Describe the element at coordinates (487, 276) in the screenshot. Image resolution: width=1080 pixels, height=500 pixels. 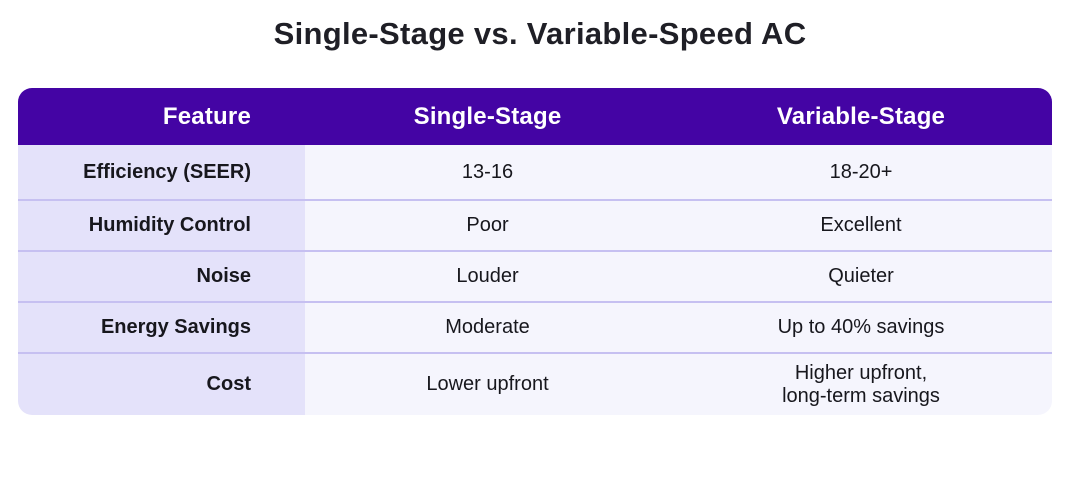
I see `single-stage-cell: Louder` at that location.